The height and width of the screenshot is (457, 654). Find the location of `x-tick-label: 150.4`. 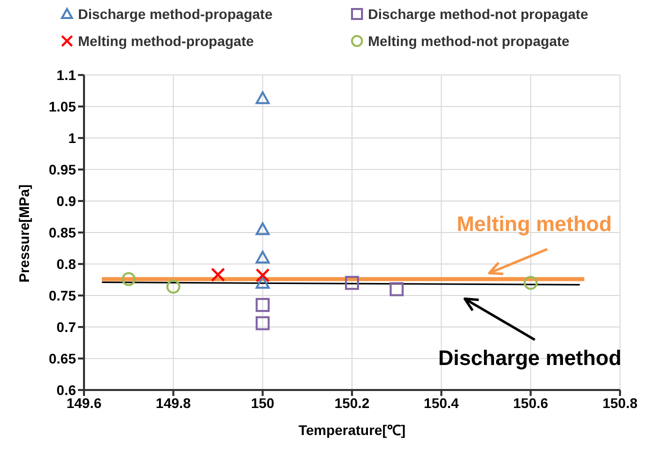

x-tick-label: 150.4 is located at coordinates (442, 402).